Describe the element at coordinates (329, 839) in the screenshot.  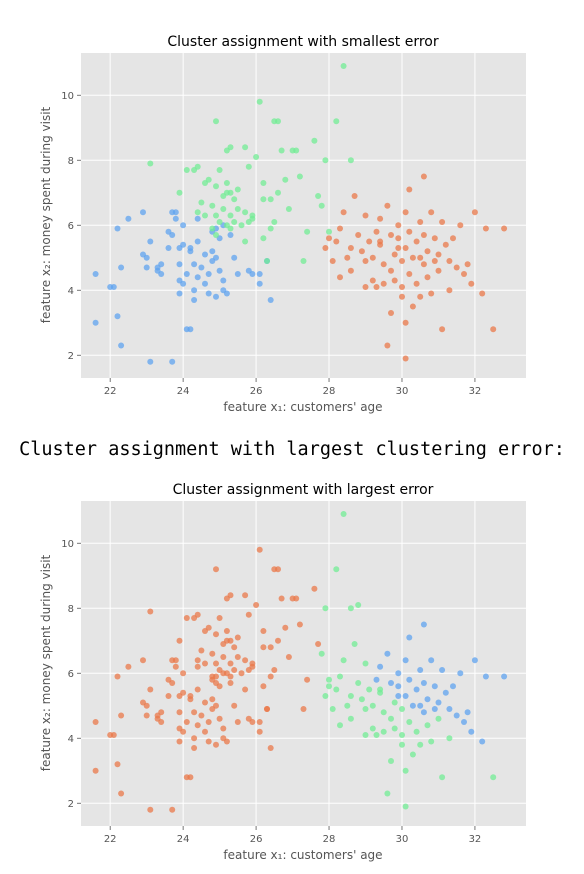
I see `x-tick-label: 28` at that location.